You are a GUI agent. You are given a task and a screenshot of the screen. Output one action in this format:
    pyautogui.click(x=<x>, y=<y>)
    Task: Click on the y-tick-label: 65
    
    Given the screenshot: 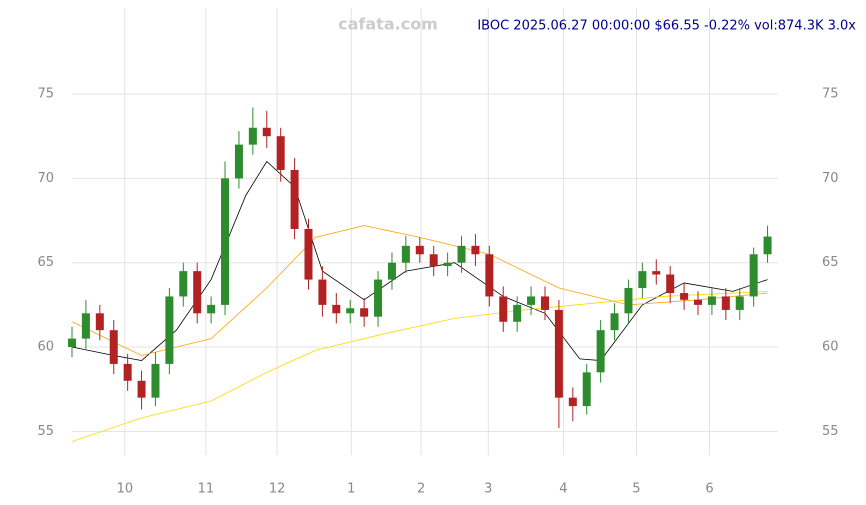 What is the action you would take?
    pyautogui.click(x=45, y=262)
    